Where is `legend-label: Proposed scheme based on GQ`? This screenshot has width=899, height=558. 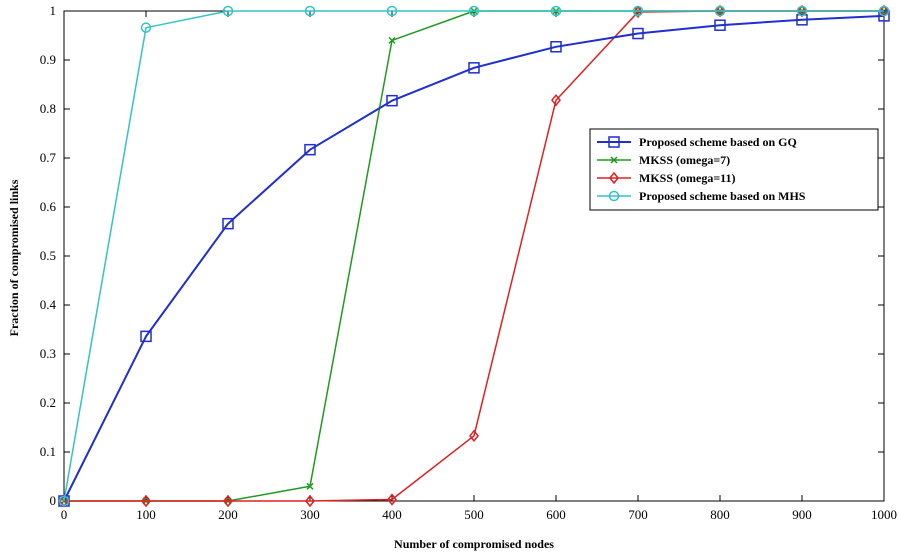
legend-label: Proposed scheme based on GQ is located at coordinates (718, 142).